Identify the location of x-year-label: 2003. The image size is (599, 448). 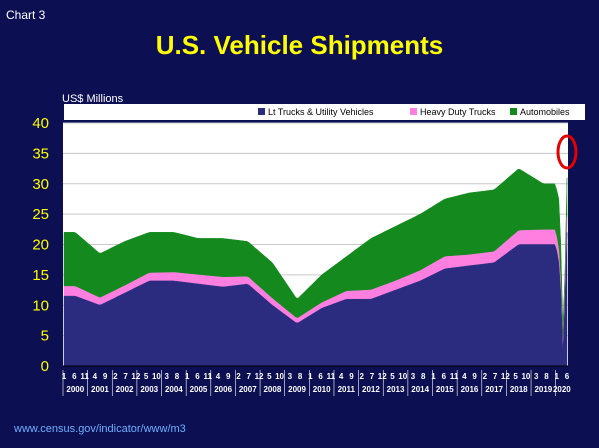
(149, 389).